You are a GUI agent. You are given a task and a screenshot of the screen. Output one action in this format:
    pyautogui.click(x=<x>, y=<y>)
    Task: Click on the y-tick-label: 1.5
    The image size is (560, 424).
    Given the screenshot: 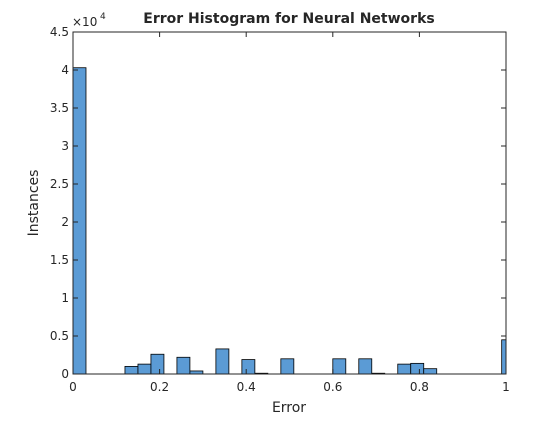 What is the action you would take?
    pyautogui.click(x=59, y=260)
    